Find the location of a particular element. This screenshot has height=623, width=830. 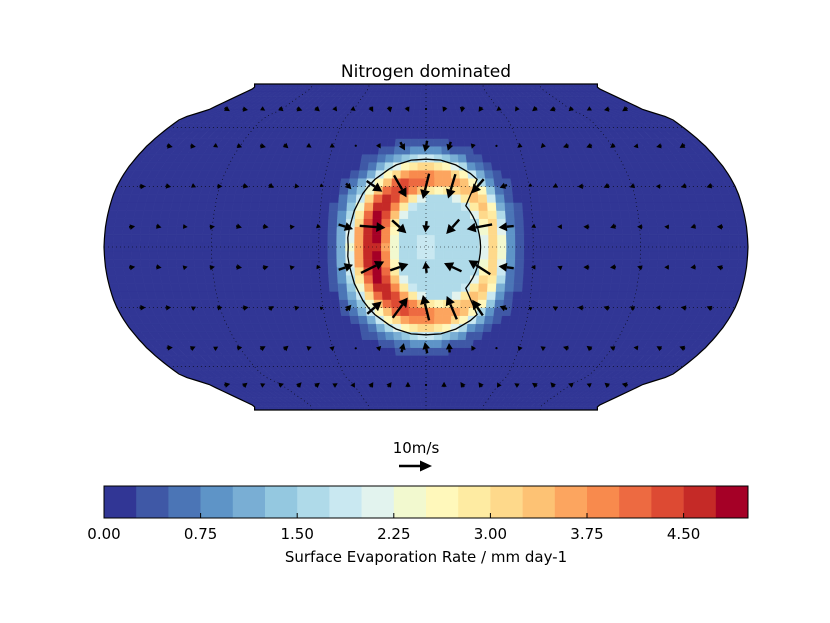

colorbar-tick-label: 2.25 is located at coordinates (393, 534).